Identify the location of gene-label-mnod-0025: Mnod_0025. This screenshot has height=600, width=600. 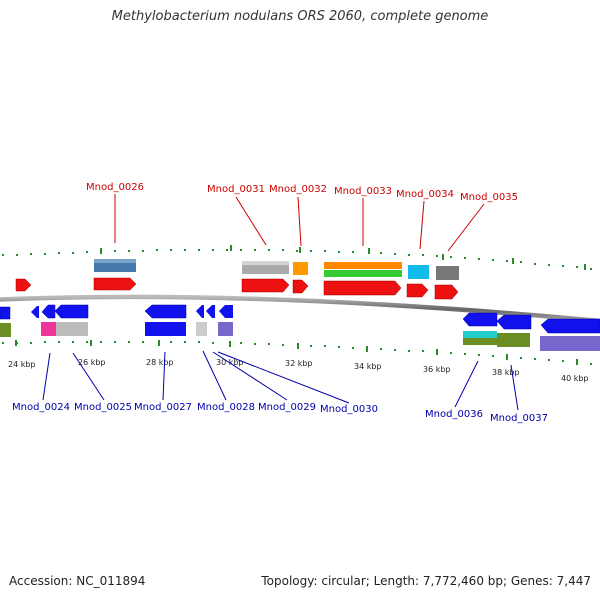
(103, 407).